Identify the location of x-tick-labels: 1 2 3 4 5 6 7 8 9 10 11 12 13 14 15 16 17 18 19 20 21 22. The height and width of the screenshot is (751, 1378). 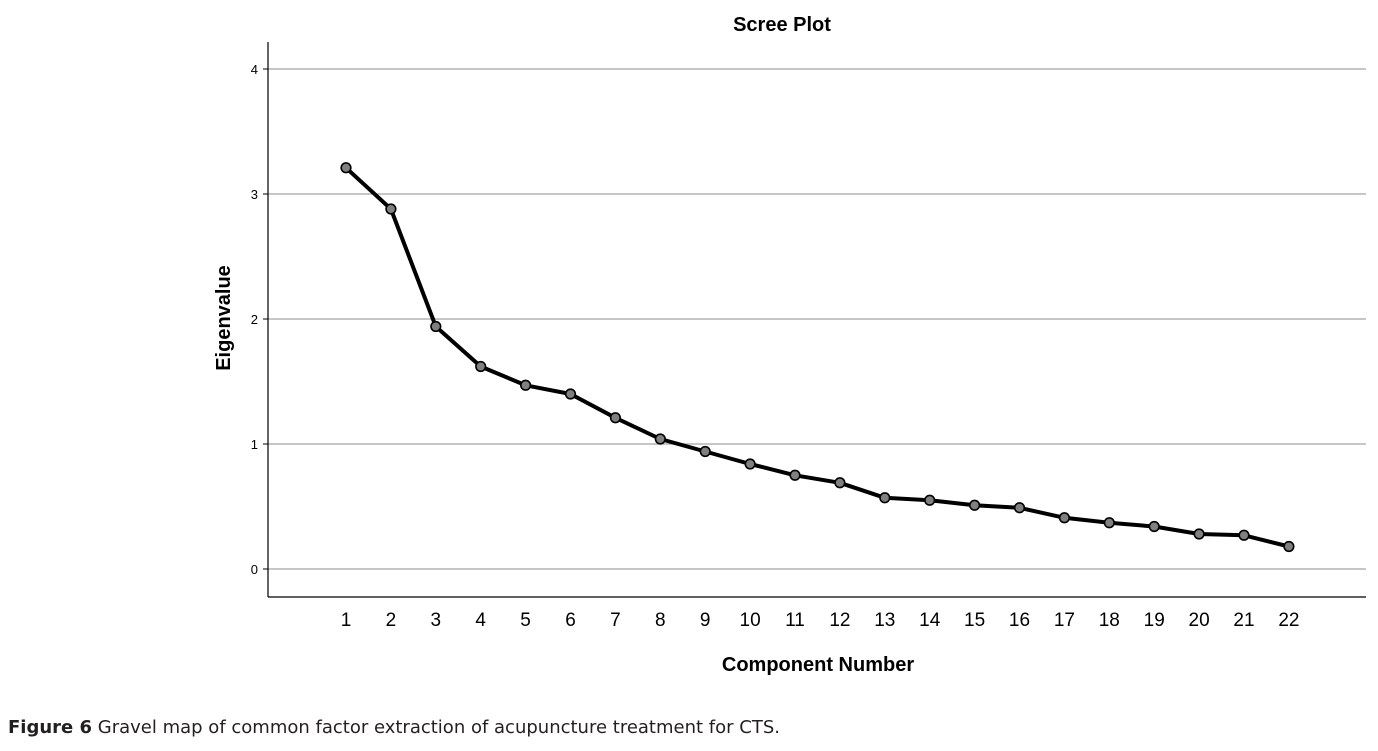
(820, 620).